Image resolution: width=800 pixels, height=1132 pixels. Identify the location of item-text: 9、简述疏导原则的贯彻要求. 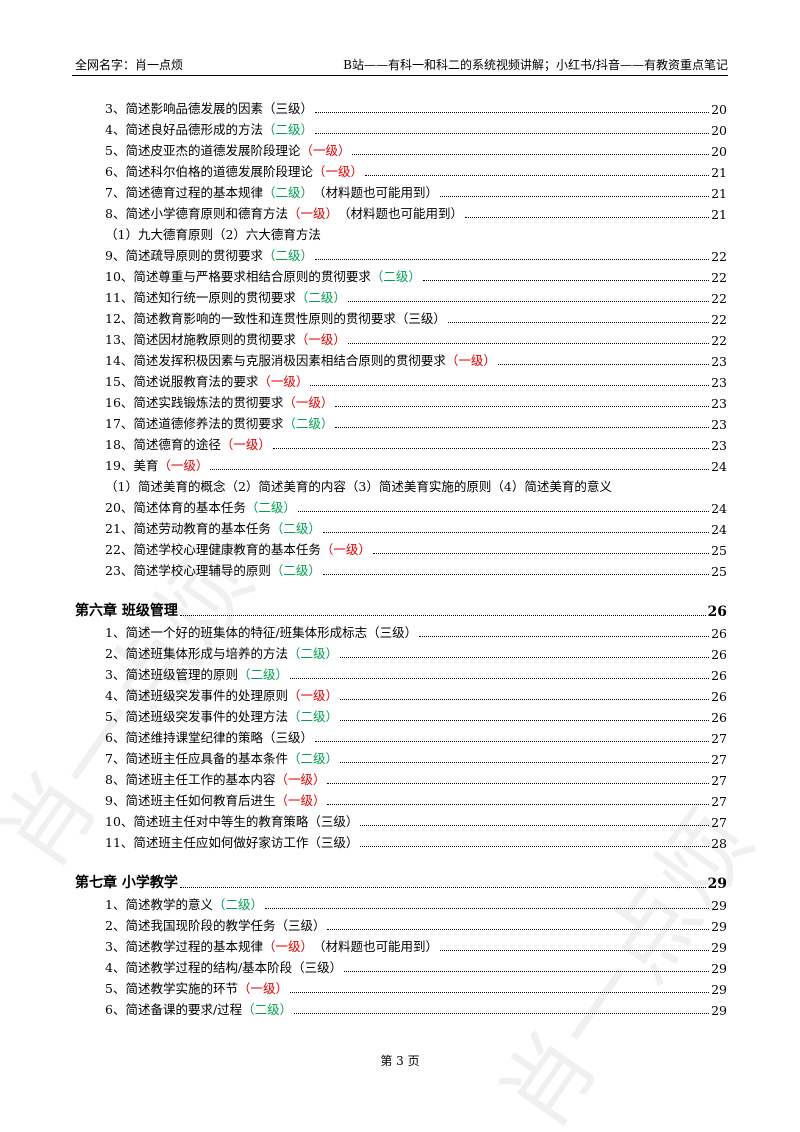
(184, 255).